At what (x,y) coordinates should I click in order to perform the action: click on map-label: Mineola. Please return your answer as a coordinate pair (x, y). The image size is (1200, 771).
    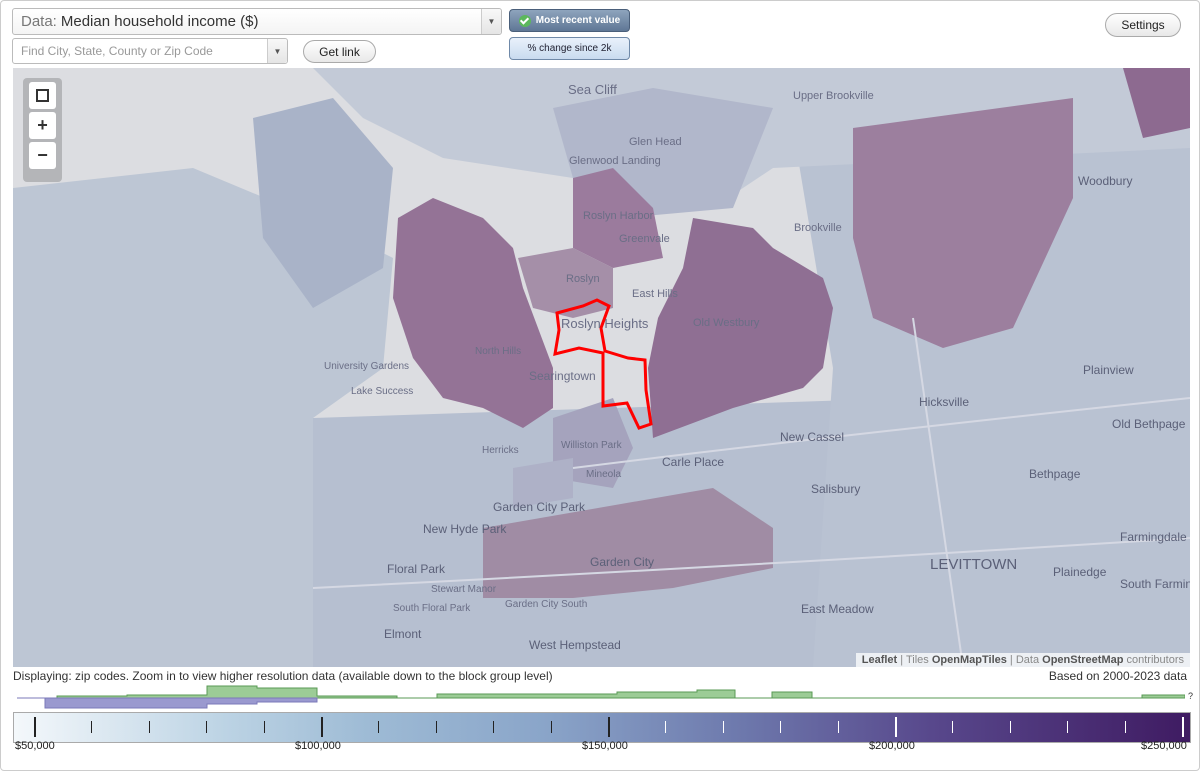
    Looking at the image, I should click on (604, 474).